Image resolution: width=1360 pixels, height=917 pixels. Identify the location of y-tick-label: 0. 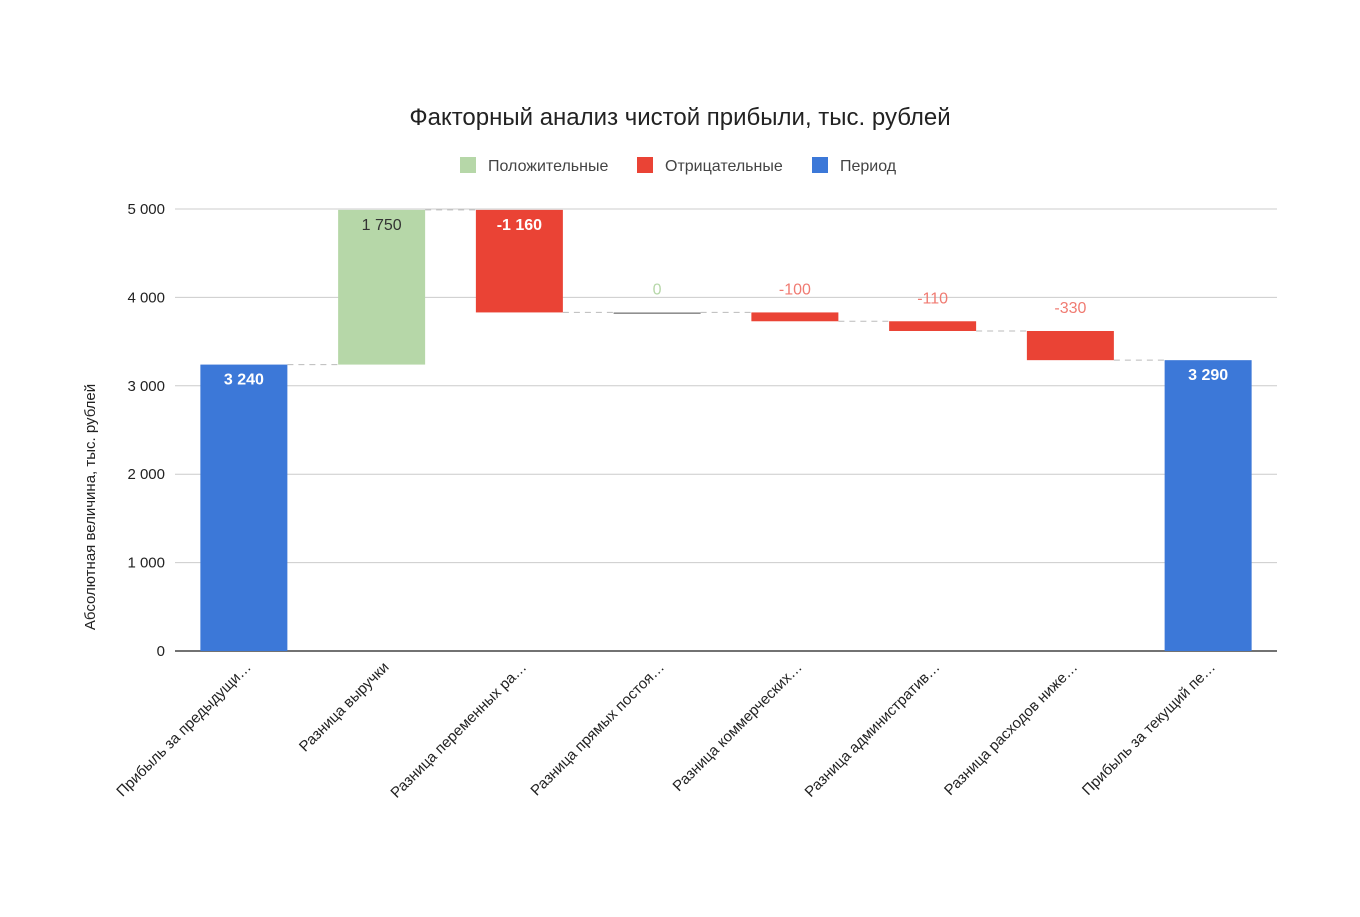
(161, 651).